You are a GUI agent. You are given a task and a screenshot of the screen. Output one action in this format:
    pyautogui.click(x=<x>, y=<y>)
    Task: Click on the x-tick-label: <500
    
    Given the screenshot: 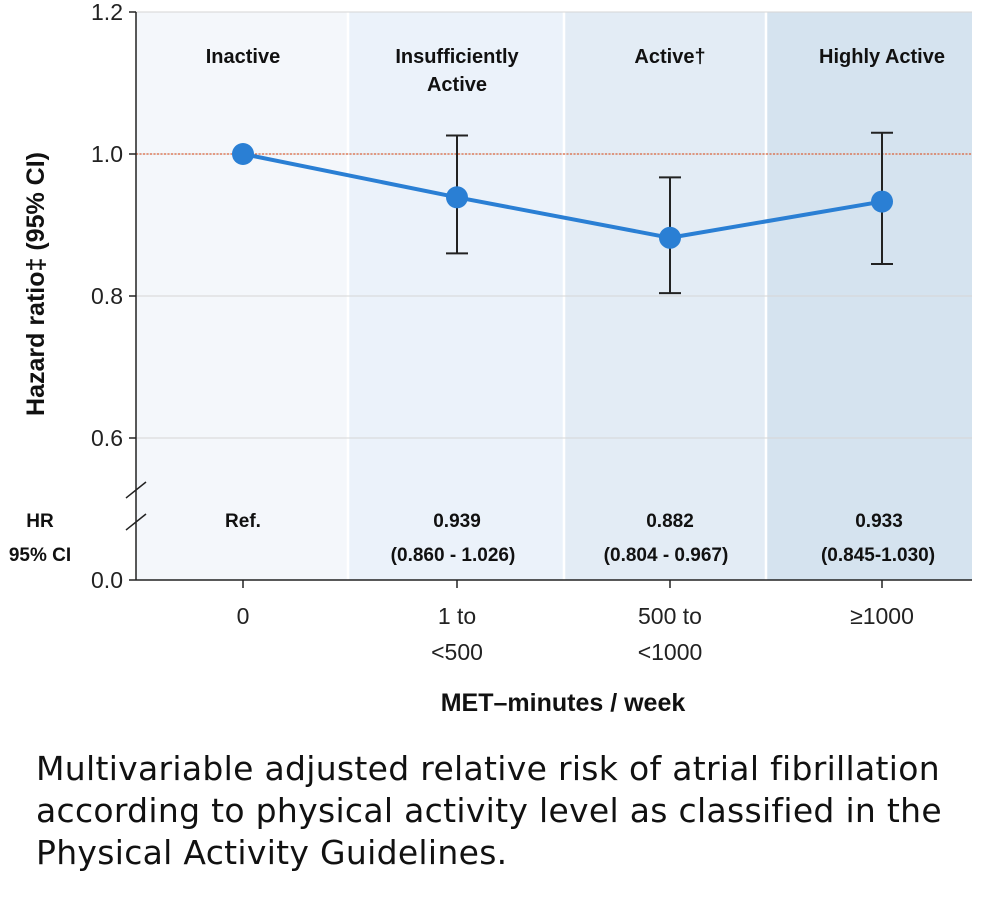 What is the action you would take?
    pyautogui.click(x=457, y=652)
    